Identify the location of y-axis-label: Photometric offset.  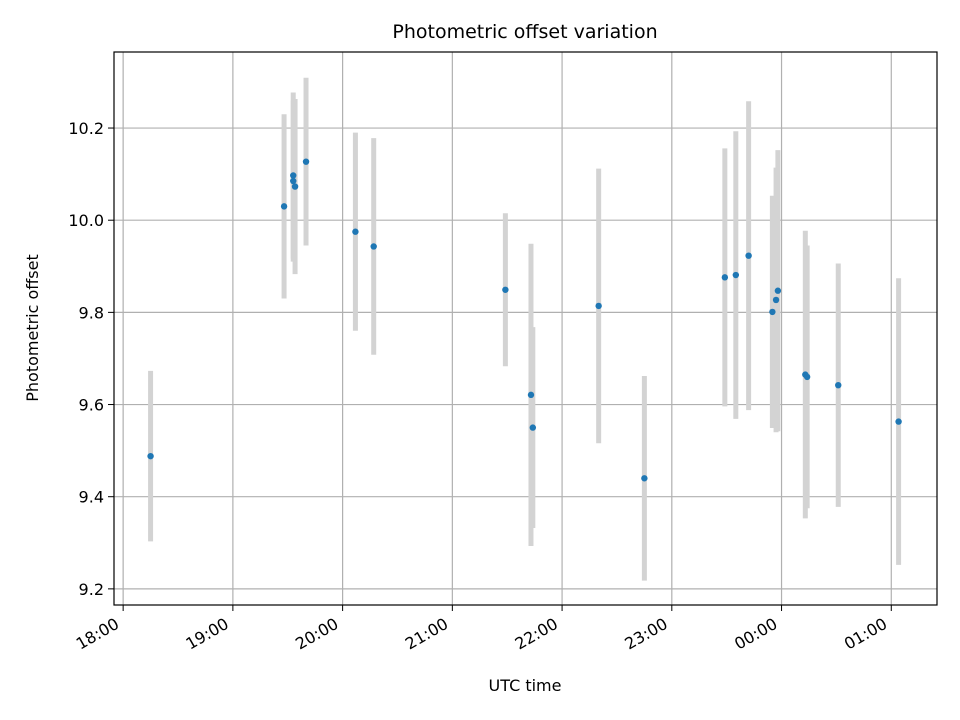
(32, 328).